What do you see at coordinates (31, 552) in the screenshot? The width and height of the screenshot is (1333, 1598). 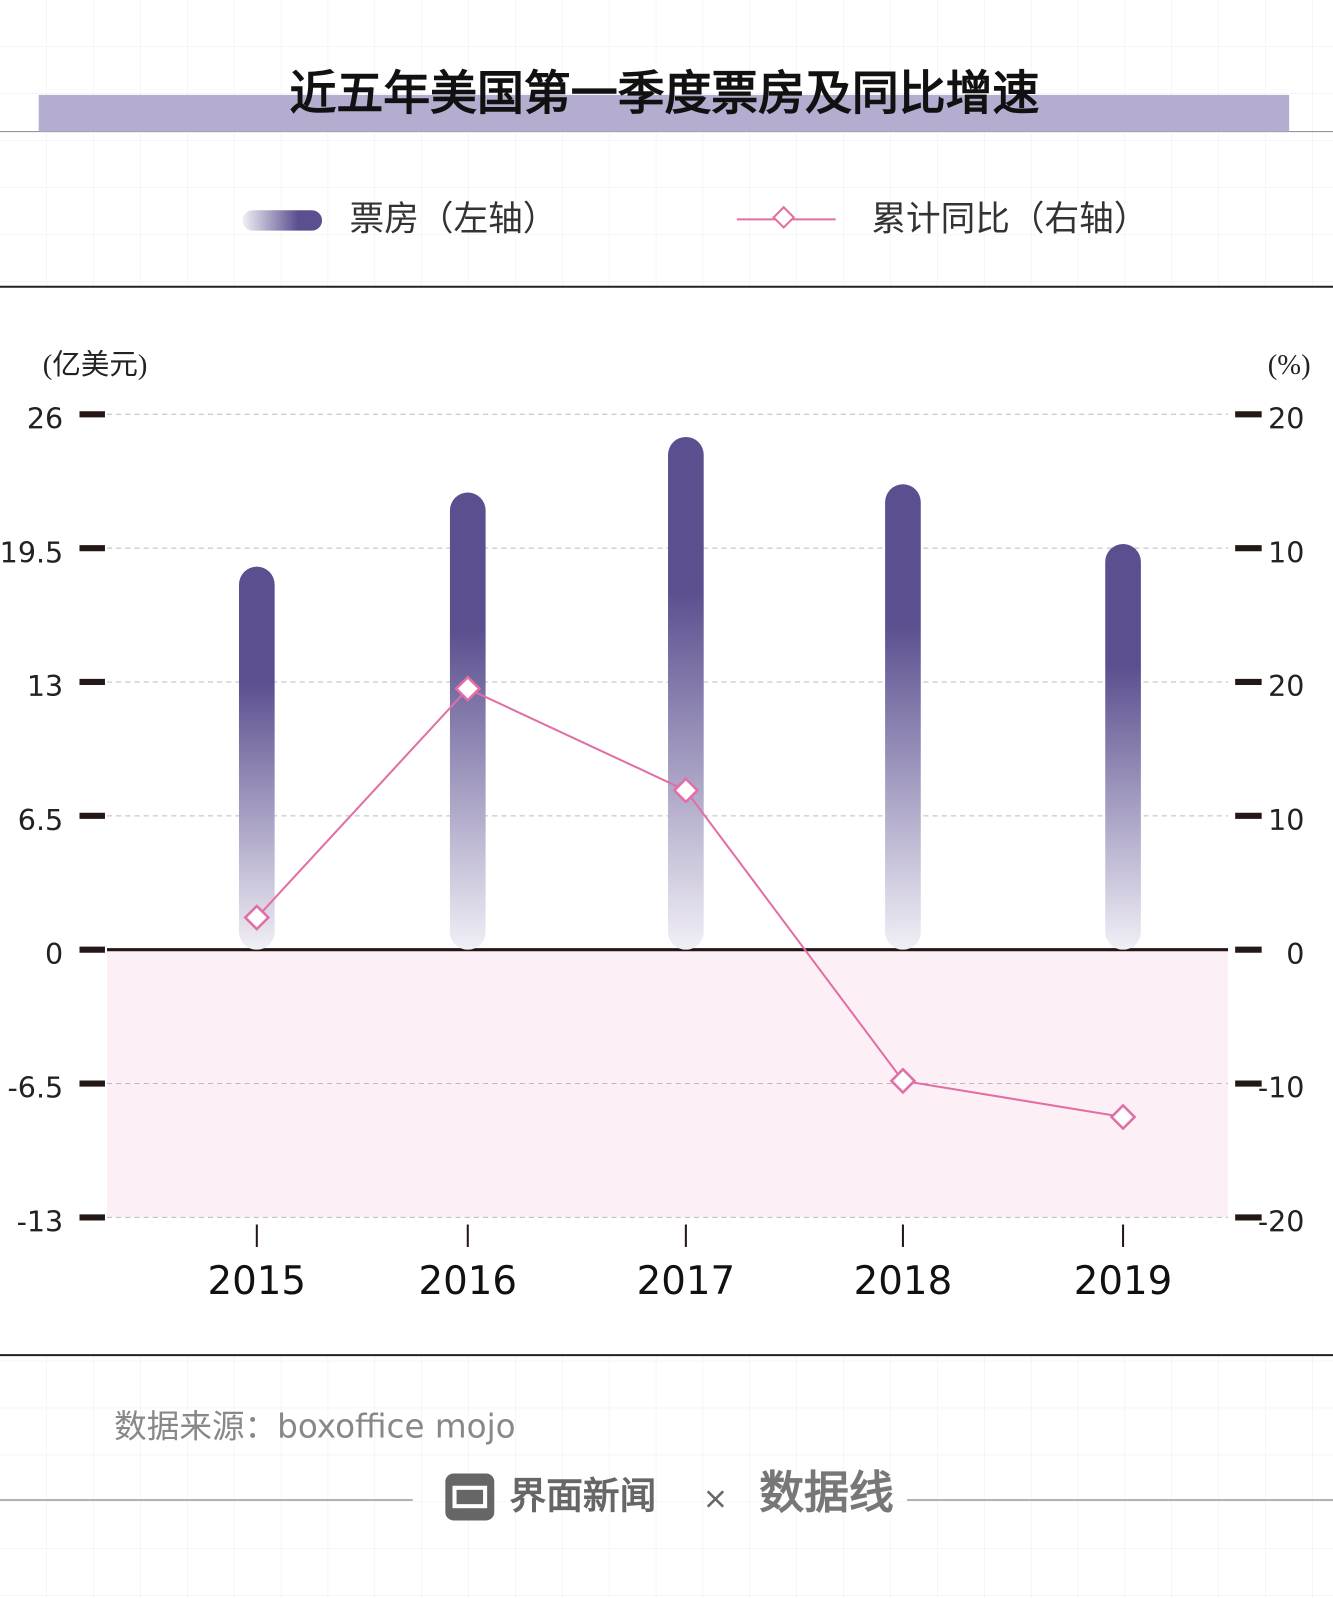 I see `y-tick-label: 19.5` at bounding box center [31, 552].